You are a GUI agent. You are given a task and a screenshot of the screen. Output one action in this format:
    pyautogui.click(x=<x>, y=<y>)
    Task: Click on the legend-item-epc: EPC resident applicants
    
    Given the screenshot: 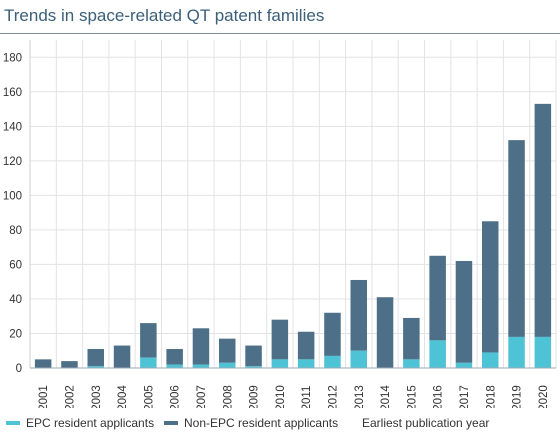 What is the action you would take?
    pyautogui.click(x=80, y=423)
    